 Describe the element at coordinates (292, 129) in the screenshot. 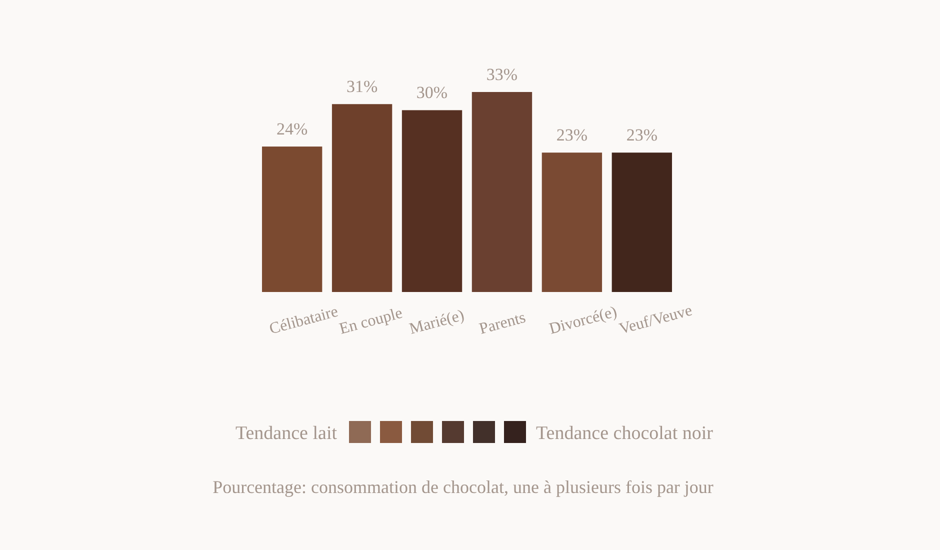

I see `data-label: 24%` at that location.